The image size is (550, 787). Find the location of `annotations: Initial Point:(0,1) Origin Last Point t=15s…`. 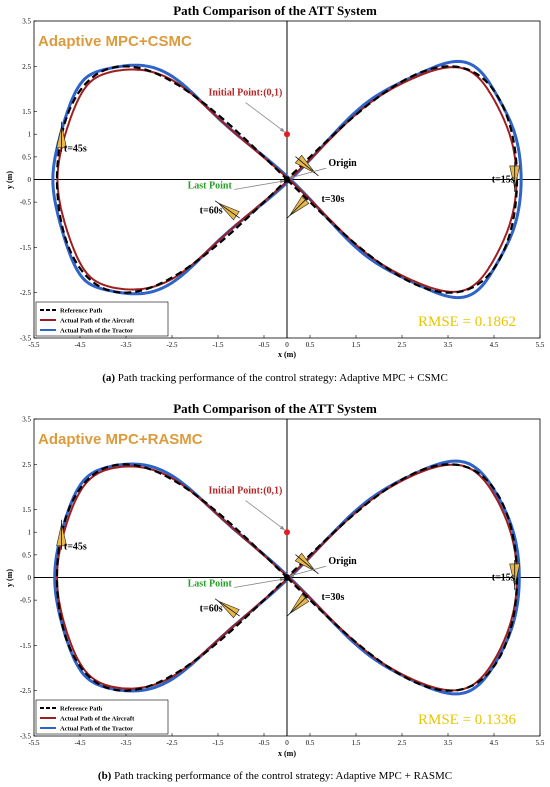

annotations: Initial Point:(0,1) Origin Last Point t=15s… is located at coordinates (289, 152).